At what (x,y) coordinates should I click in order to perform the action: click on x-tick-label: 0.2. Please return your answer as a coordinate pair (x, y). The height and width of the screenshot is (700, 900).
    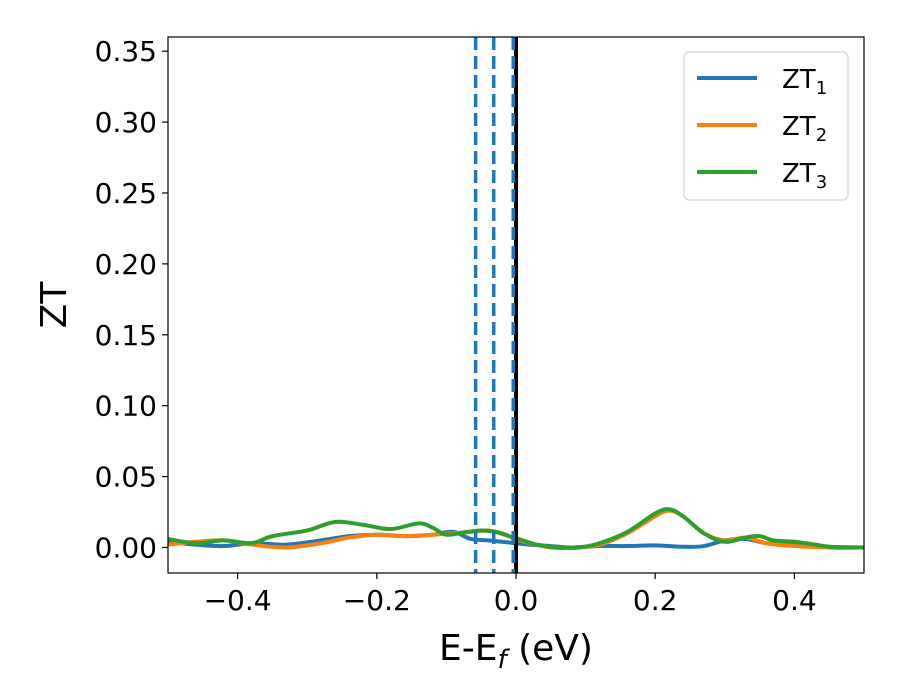
    Looking at the image, I should click on (655, 600).